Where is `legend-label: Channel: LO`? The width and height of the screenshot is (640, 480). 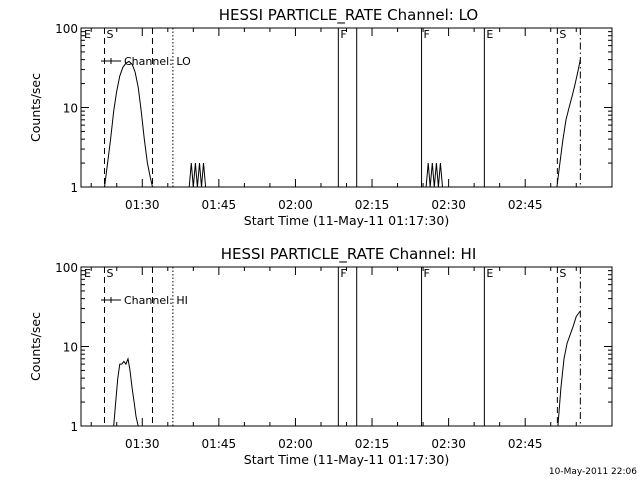
legend-label: Channel: LO is located at coordinates (157, 61).